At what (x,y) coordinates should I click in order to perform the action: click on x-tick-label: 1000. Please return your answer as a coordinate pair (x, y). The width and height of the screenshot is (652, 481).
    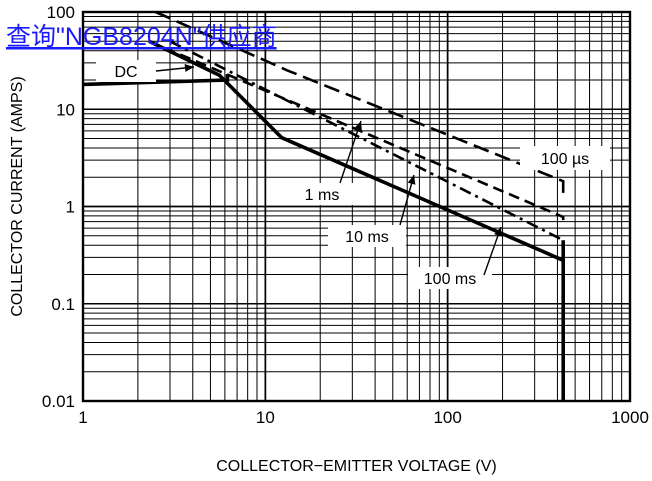
    Looking at the image, I should click on (630, 417).